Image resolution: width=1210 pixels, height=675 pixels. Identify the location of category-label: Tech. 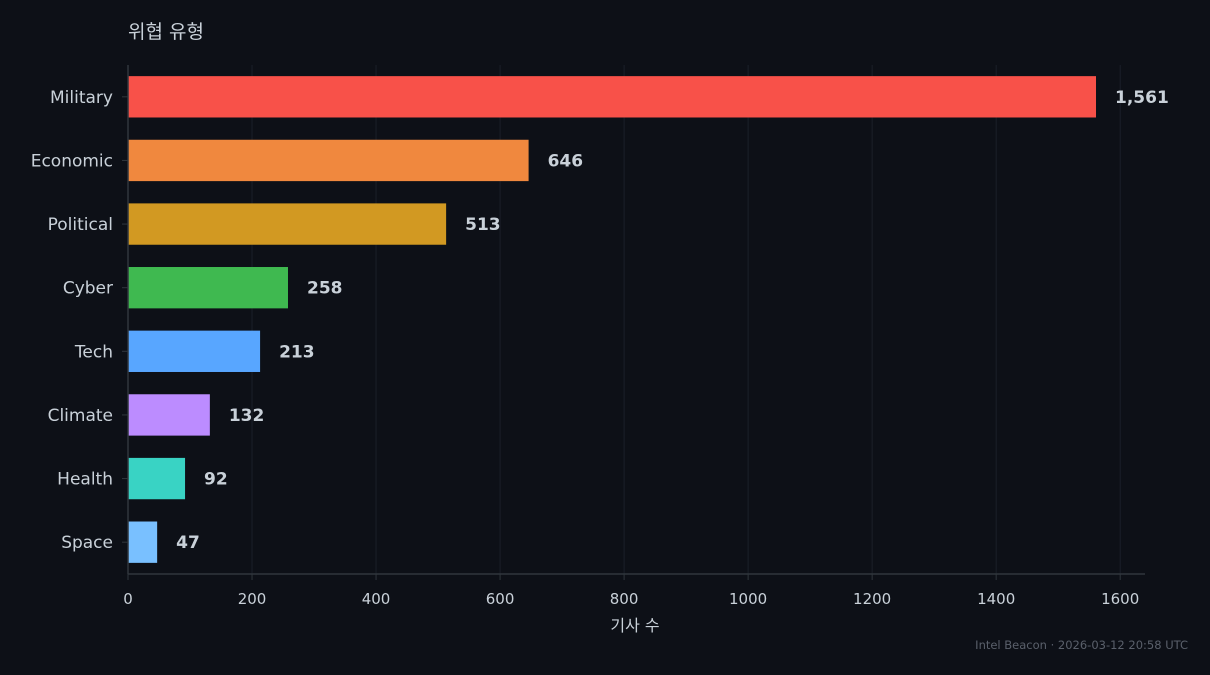
(93, 352).